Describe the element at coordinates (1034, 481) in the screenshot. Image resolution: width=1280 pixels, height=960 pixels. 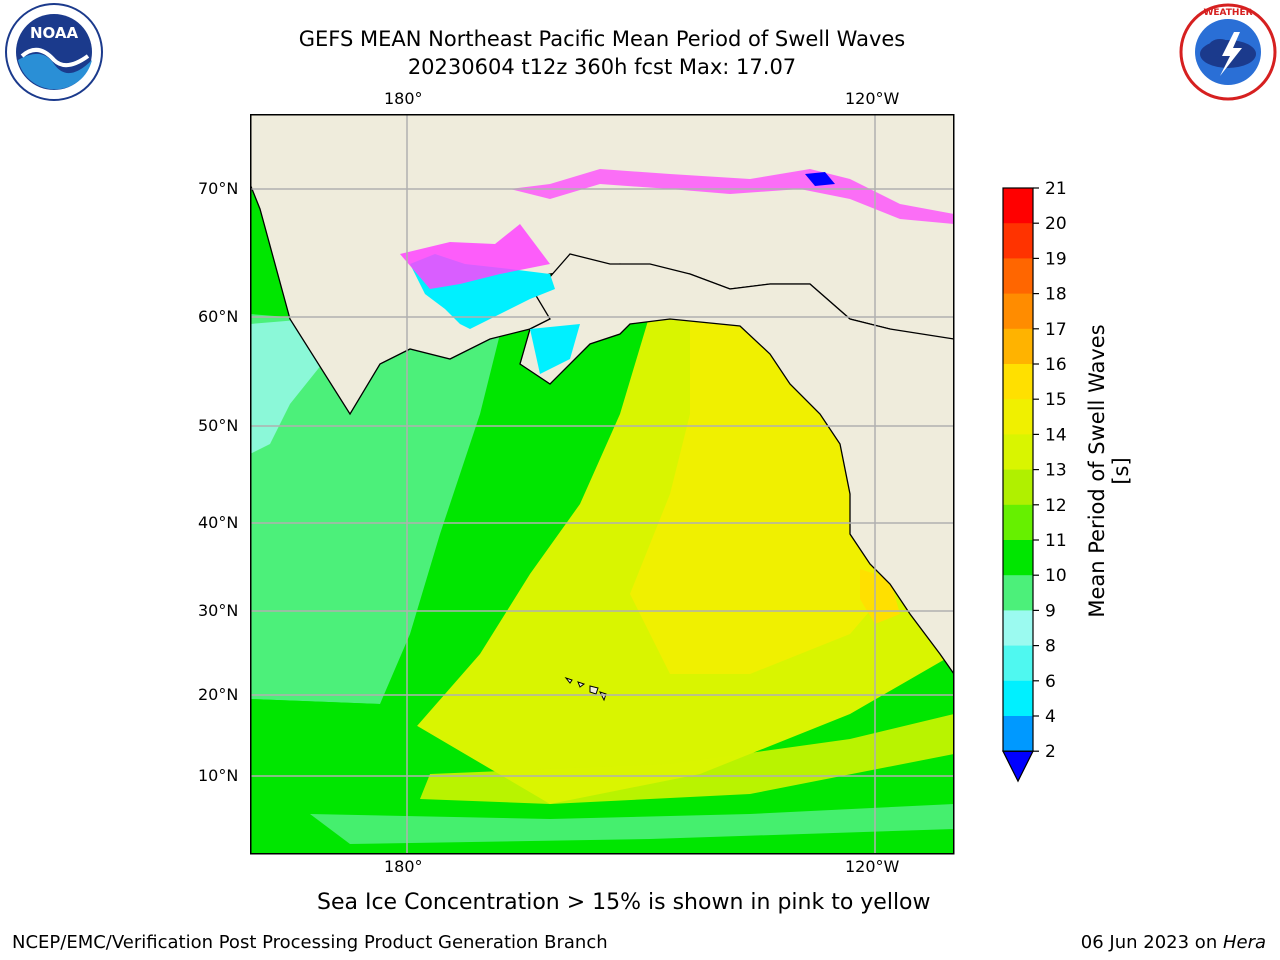
I see `colorbar: 21 20 19 18 17 16 15 14 13 12 11 10 9 8 6 4 2` at that location.